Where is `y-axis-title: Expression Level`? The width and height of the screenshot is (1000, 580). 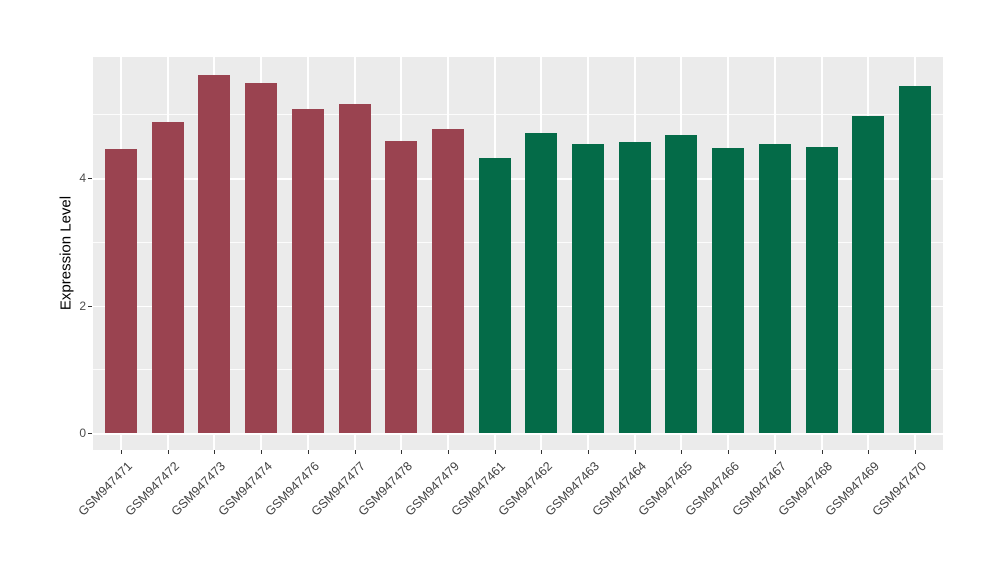
y-axis-title: Expression Level is located at coordinates (66, 253).